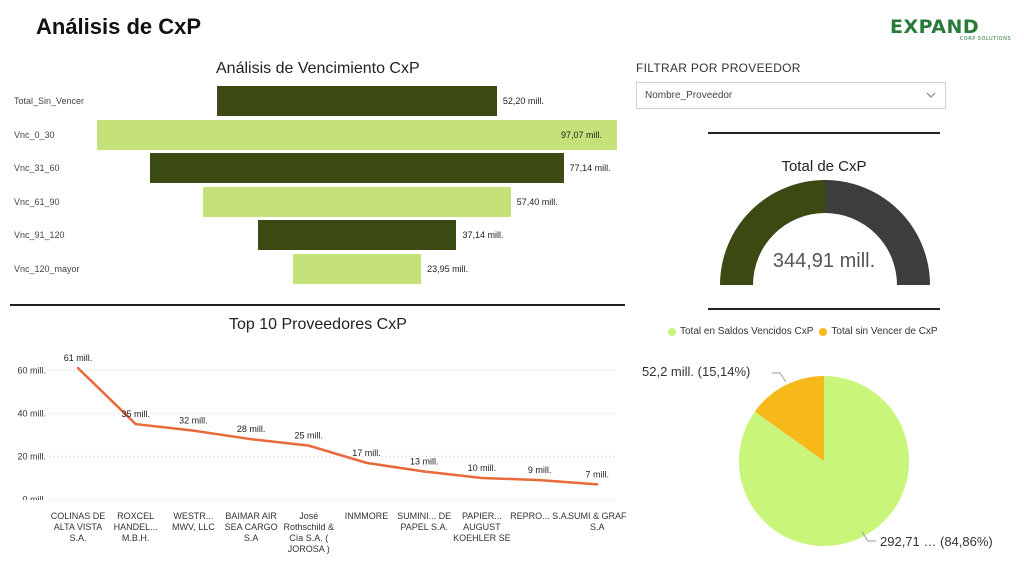  I want to click on funnel-category-label: Vnc_31_60, so click(37, 168).